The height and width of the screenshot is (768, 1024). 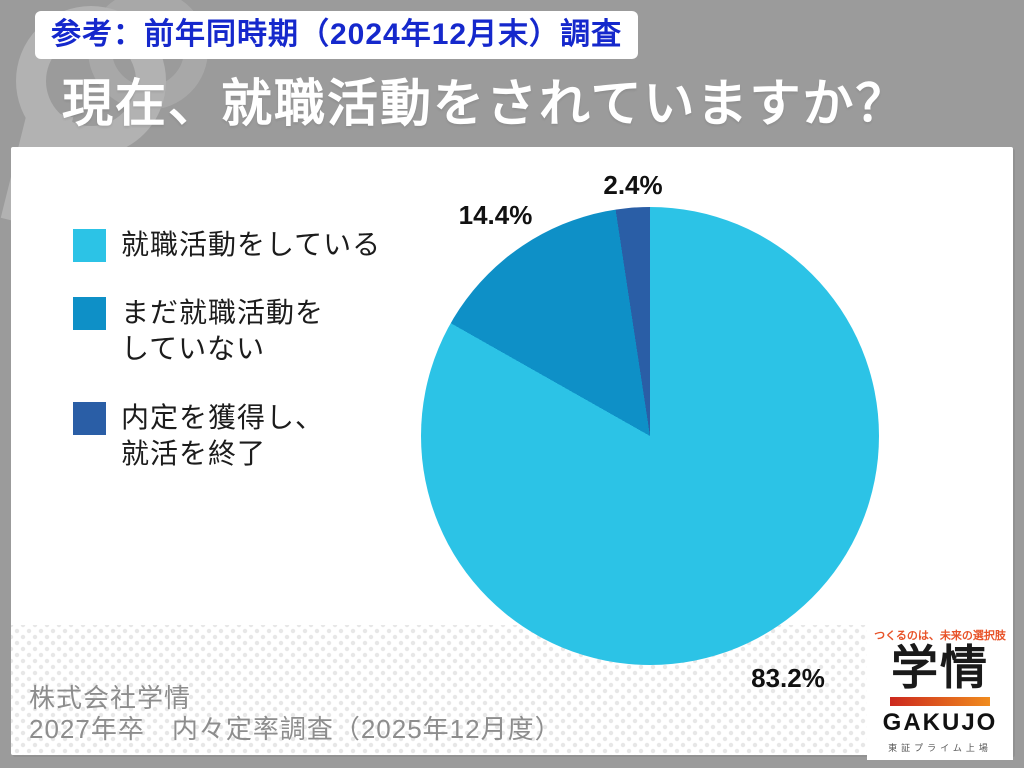 I want to click on page-title: 現在、就職活動をされていますか？, so click(x=485, y=103).